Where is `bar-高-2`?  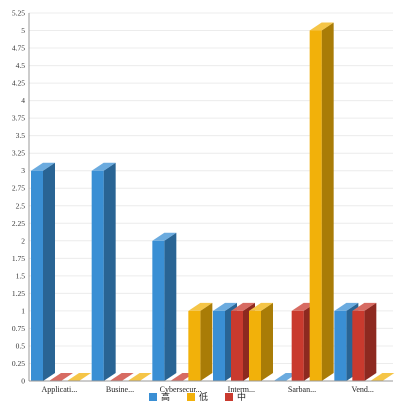
bar-高-2 is located at coordinates (103, 271).